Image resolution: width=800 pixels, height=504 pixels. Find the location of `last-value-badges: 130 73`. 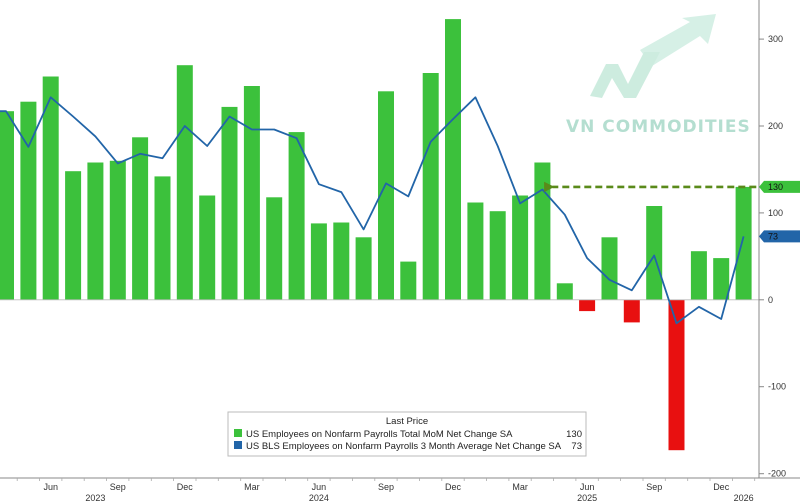

last-value-badges: 130 73 is located at coordinates (779, 211).